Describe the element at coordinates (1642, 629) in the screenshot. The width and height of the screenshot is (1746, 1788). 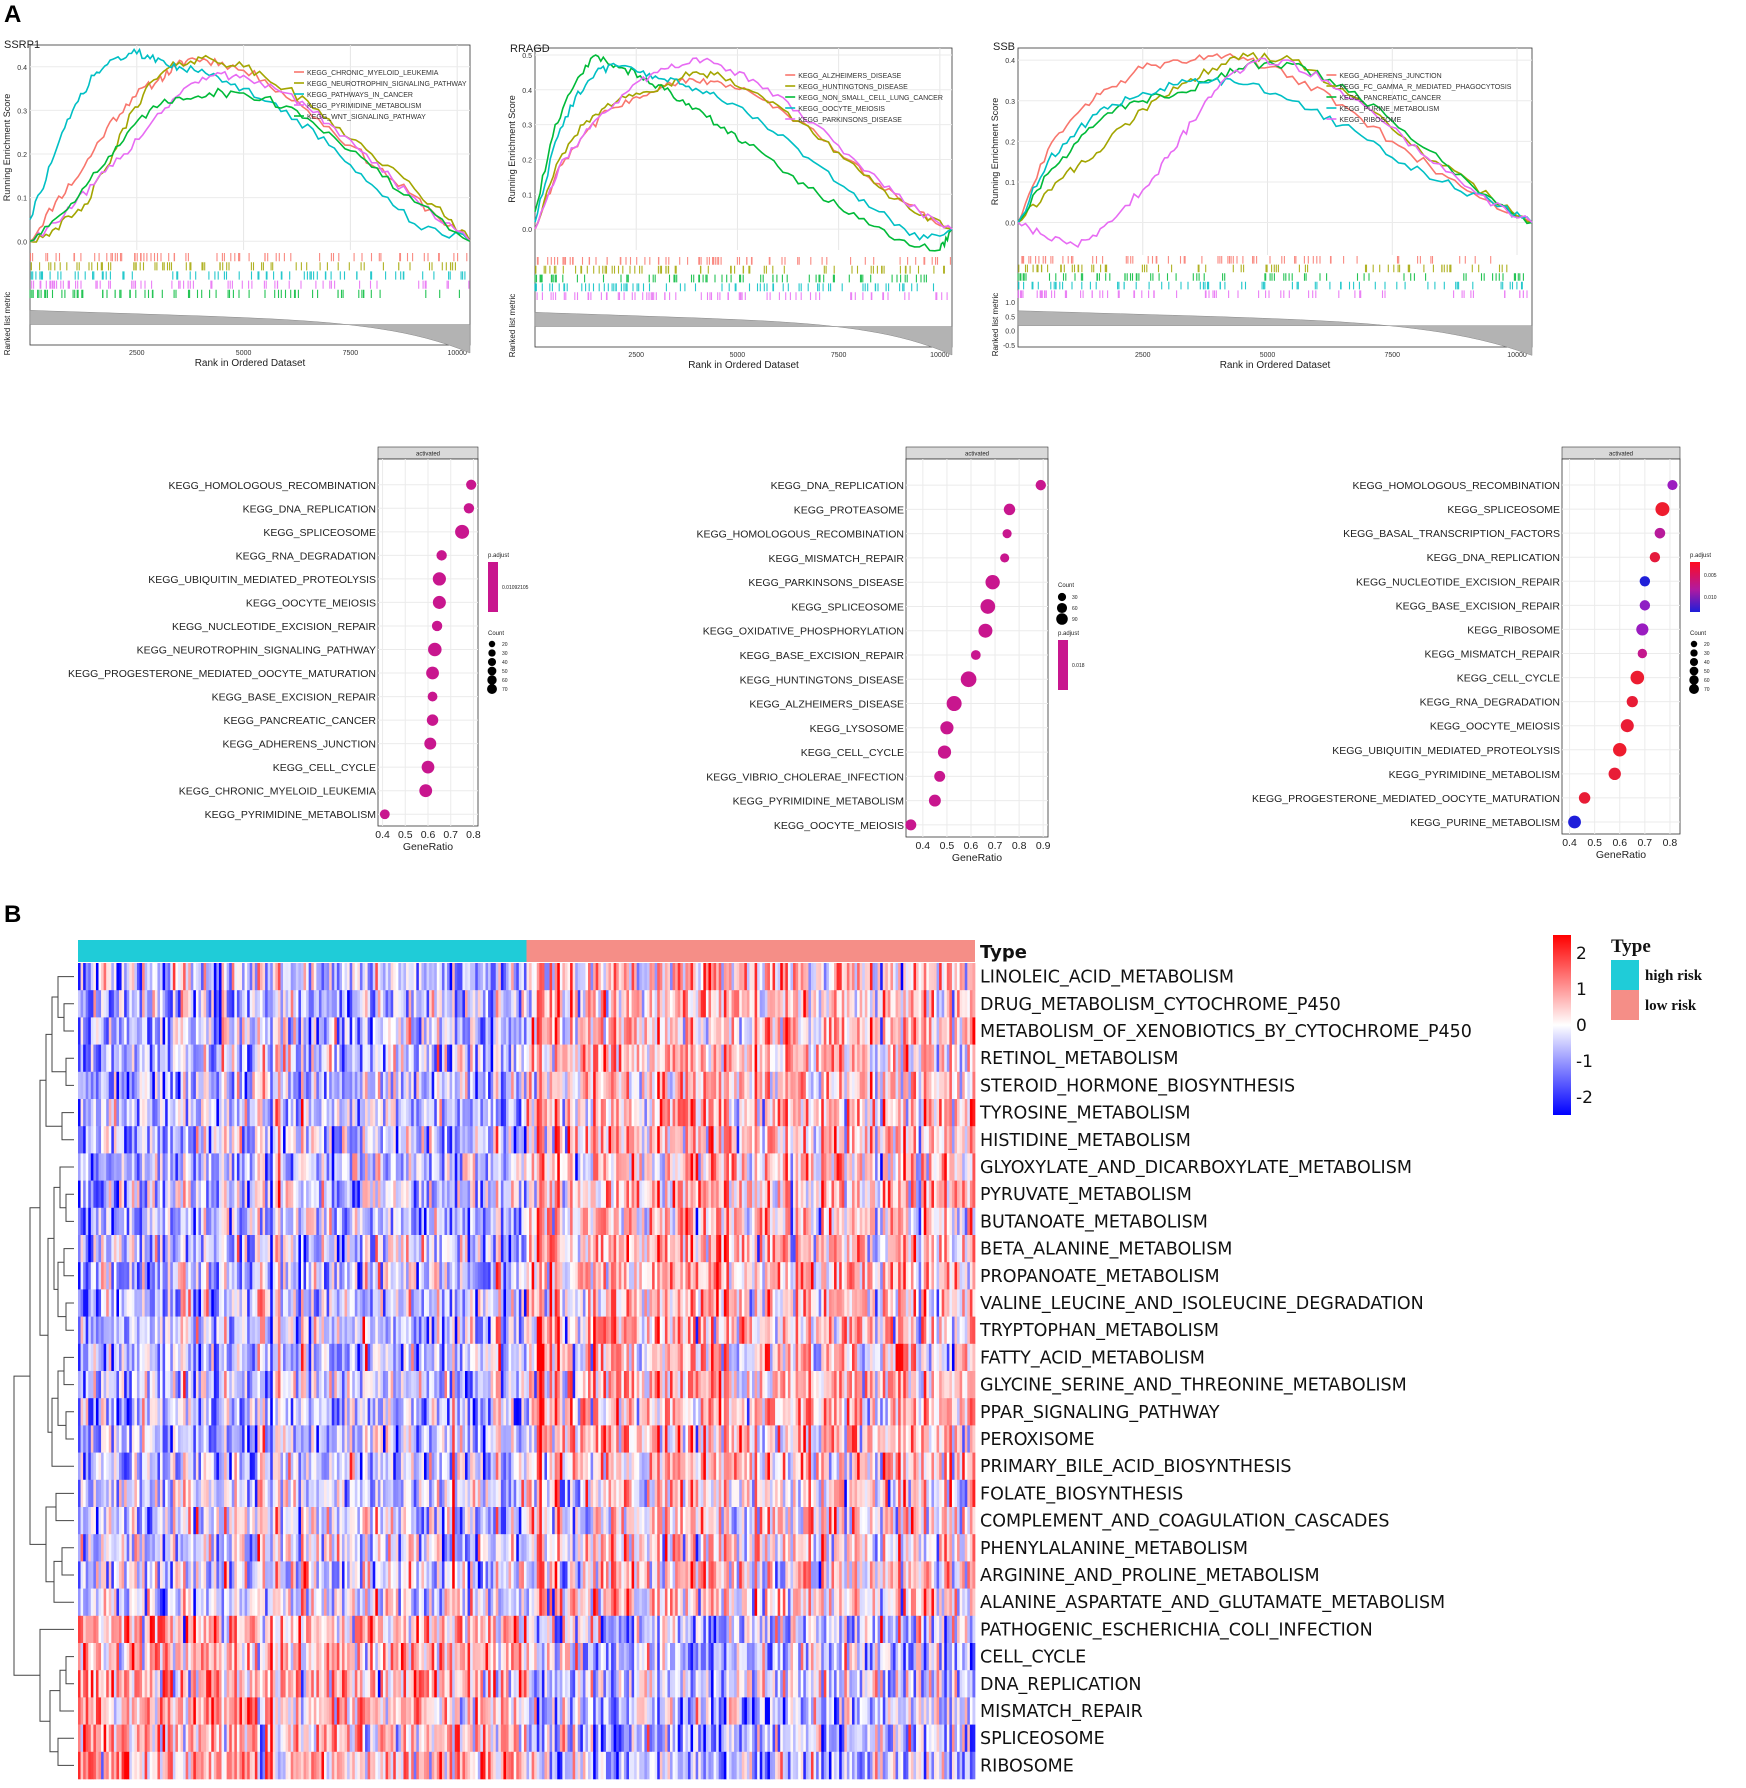
I see `dot-kegg-ribosome` at that location.